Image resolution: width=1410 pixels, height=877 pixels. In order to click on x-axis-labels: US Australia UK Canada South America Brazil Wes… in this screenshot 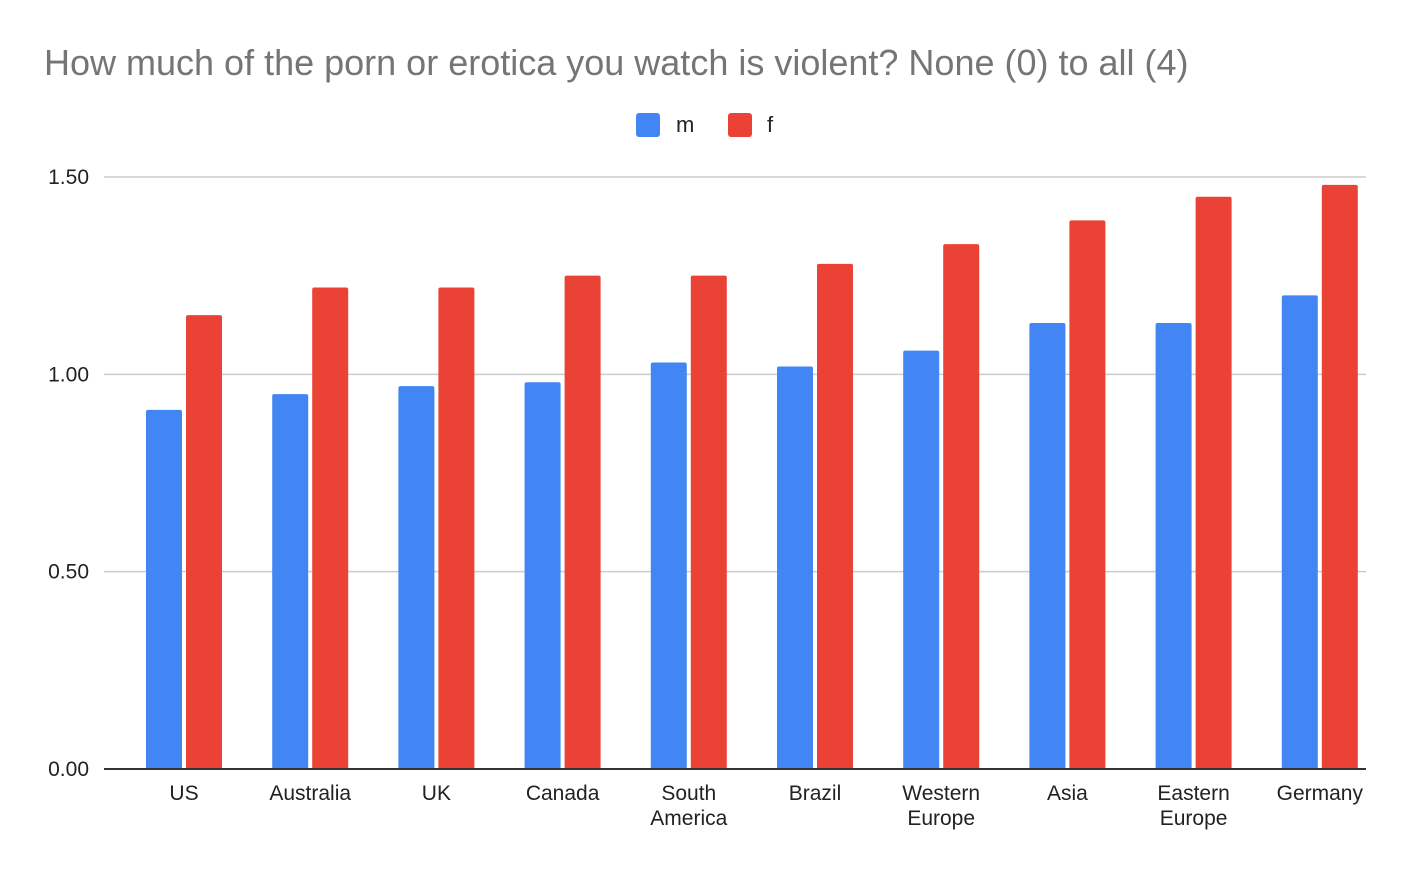, I will do `click(766, 806)`.